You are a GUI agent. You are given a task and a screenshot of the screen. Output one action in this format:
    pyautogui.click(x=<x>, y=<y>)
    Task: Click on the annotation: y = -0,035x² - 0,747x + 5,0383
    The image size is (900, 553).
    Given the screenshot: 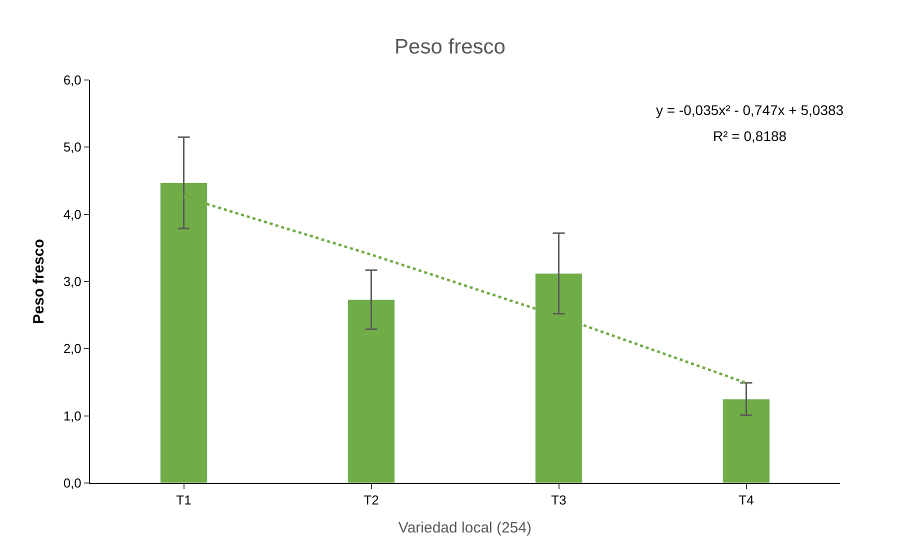 What is the action you would take?
    pyautogui.click(x=750, y=110)
    